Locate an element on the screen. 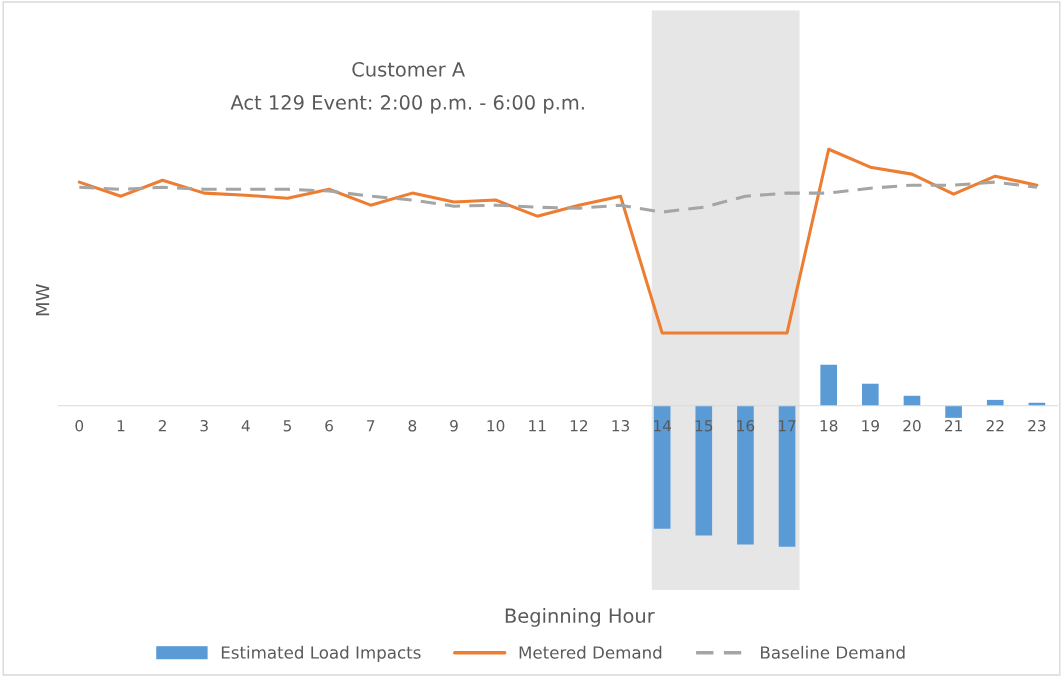 The height and width of the screenshot is (677, 1063). chart-title: Customer A is located at coordinates (408, 69).